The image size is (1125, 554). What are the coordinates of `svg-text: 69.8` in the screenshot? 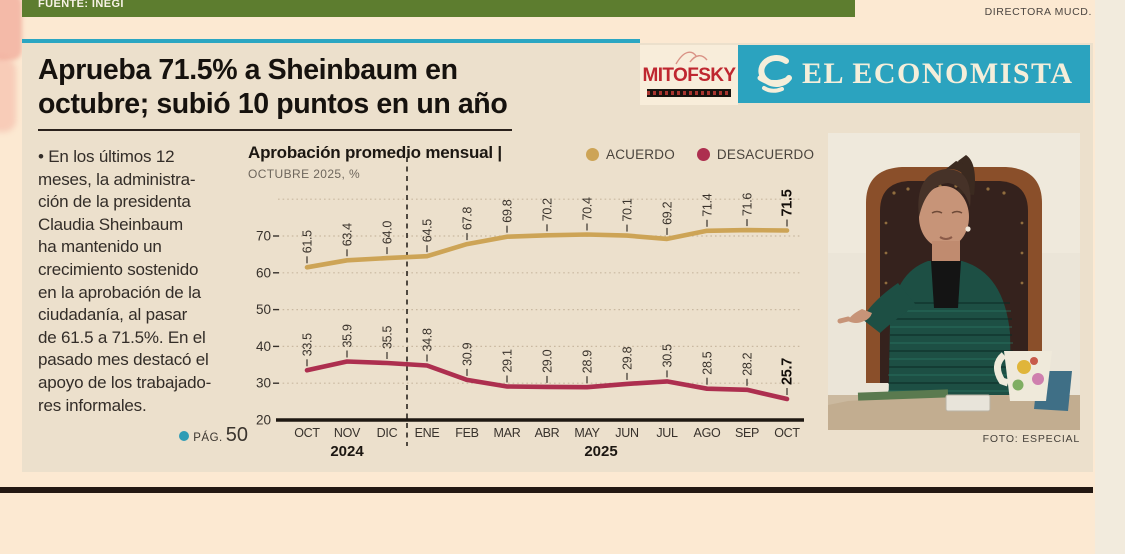 It's located at (508, 210).